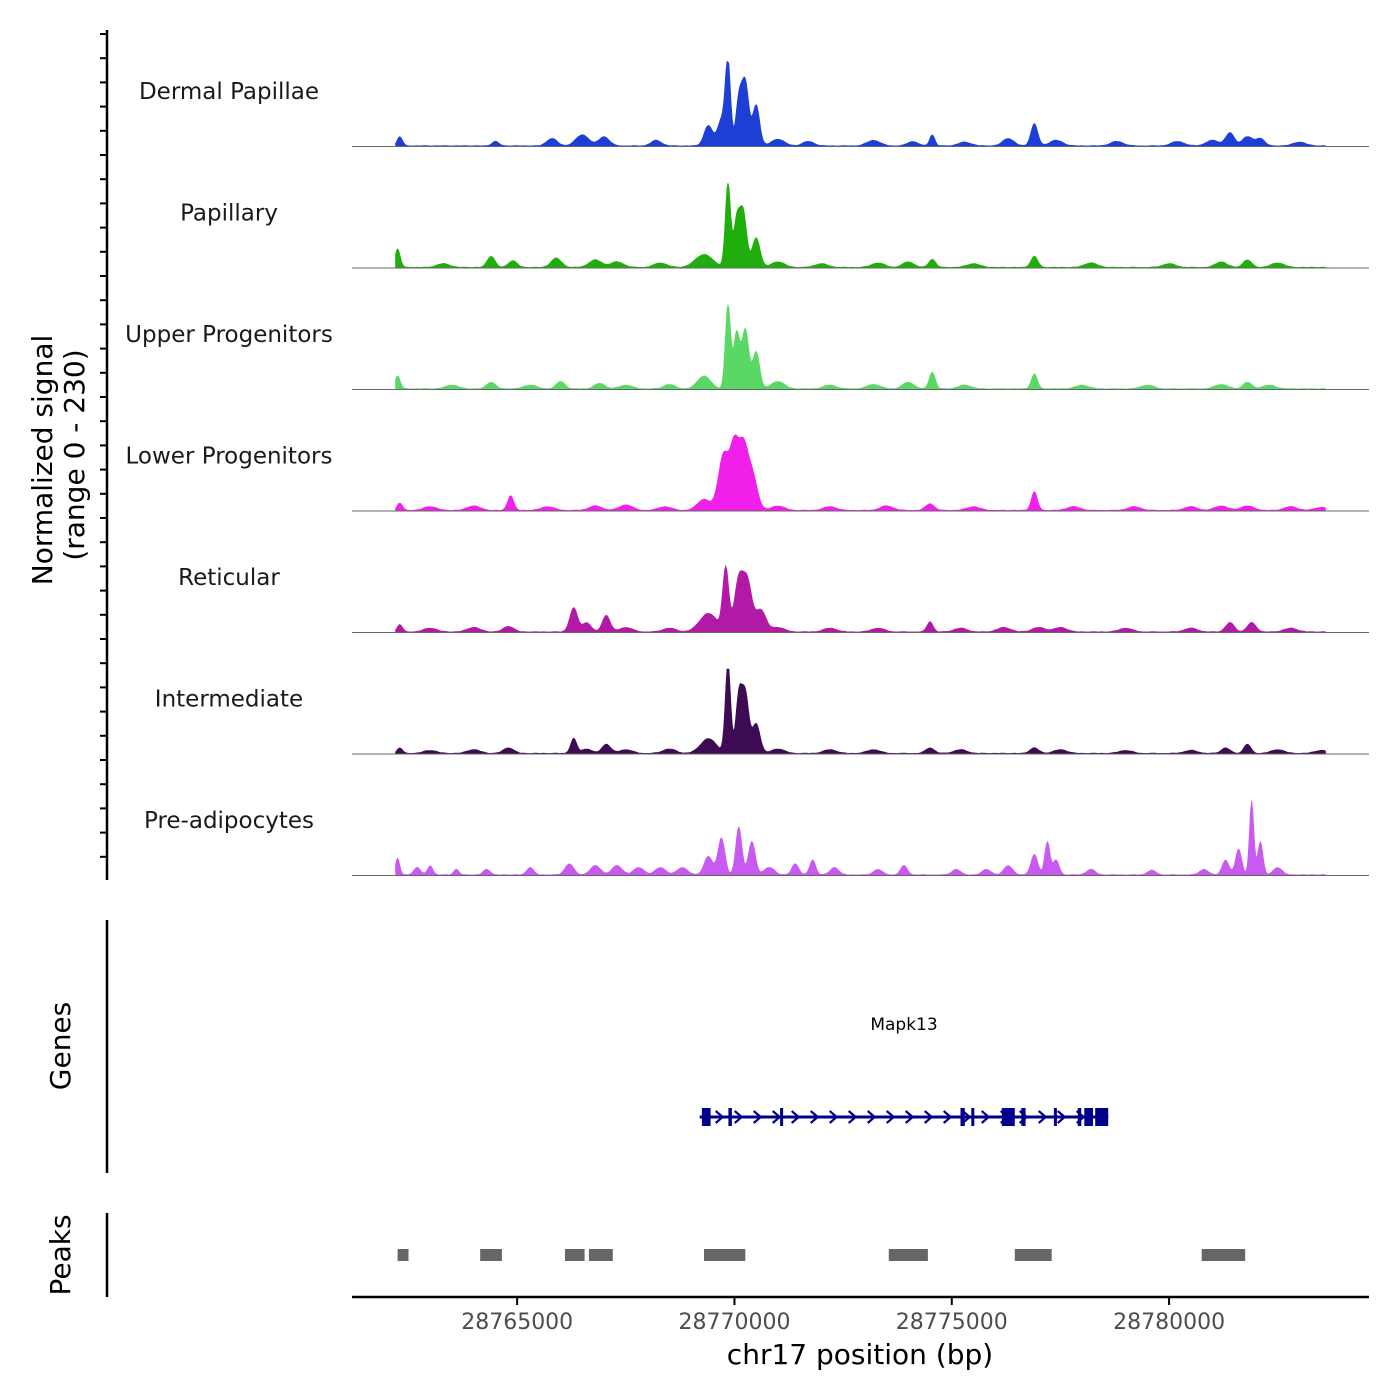 The height and width of the screenshot is (1400, 1400). What do you see at coordinates (42, 460) in the screenshot?
I see `y-axis-title-line1: Normalized signal` at bounding box center [42, 460].